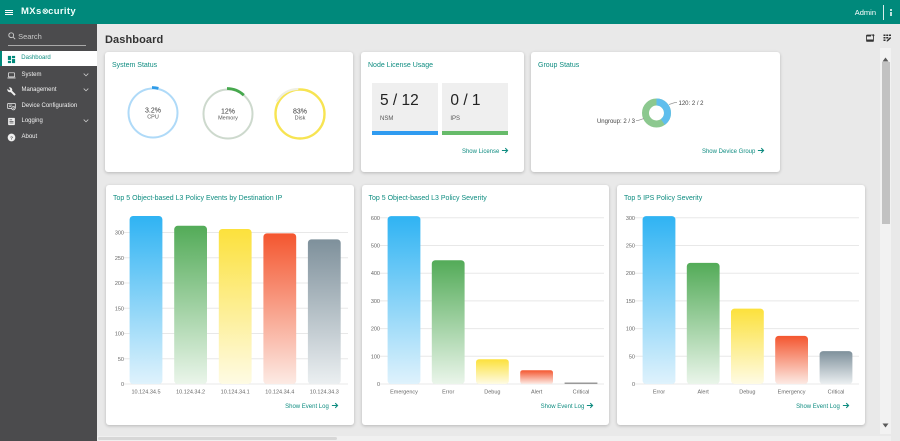  What do you see at coordinates (228, 119) in the screenshot?
I see `svg-text: Memory` at bounding box center [228, 119].